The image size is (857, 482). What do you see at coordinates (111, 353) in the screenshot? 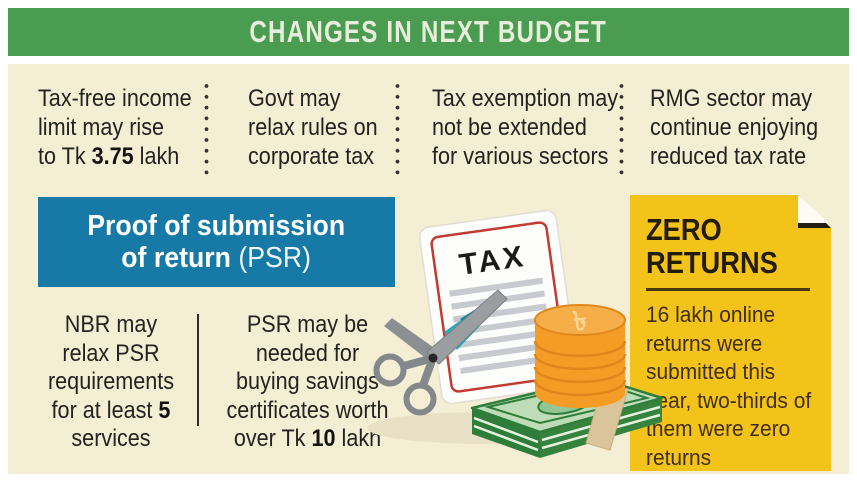
I see `note-line: relax PSR` at bounding box center [111, 353].